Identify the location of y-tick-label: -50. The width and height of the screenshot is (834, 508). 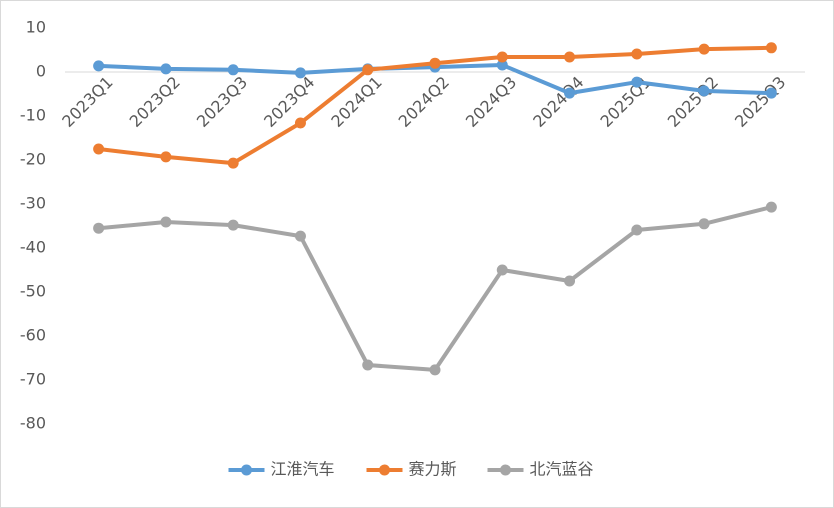
(33, 291).